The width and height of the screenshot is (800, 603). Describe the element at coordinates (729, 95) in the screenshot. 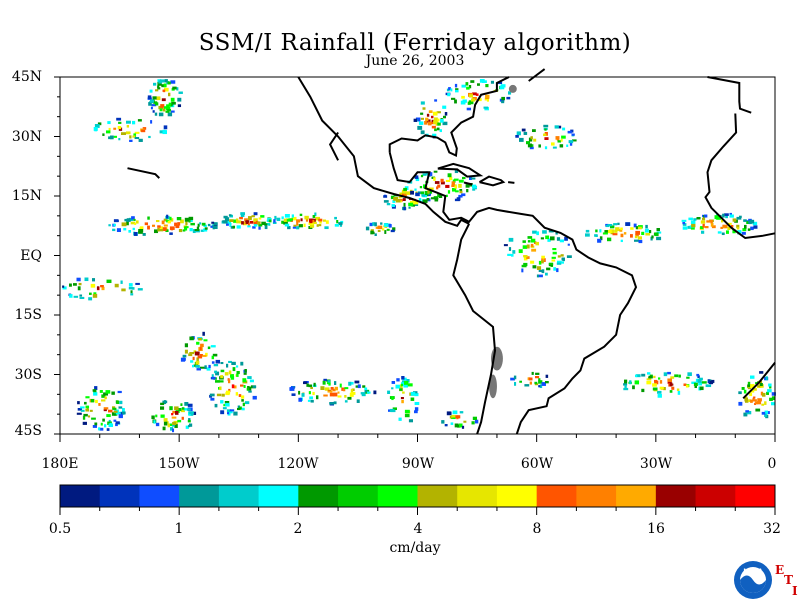

I see `coastline` at that location.